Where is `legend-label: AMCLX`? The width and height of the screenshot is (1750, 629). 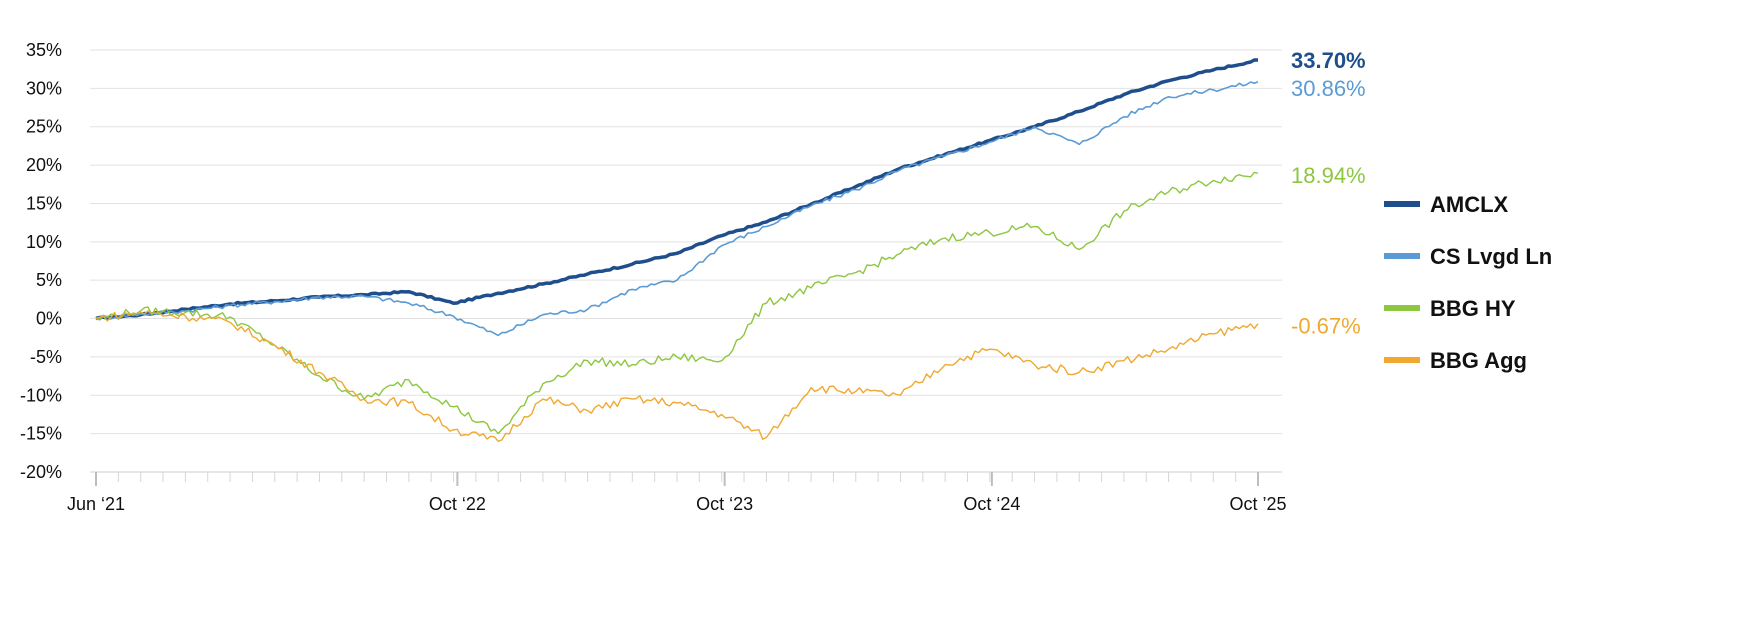
legend-label: AMCLX is located at coordinates (1469, 204).